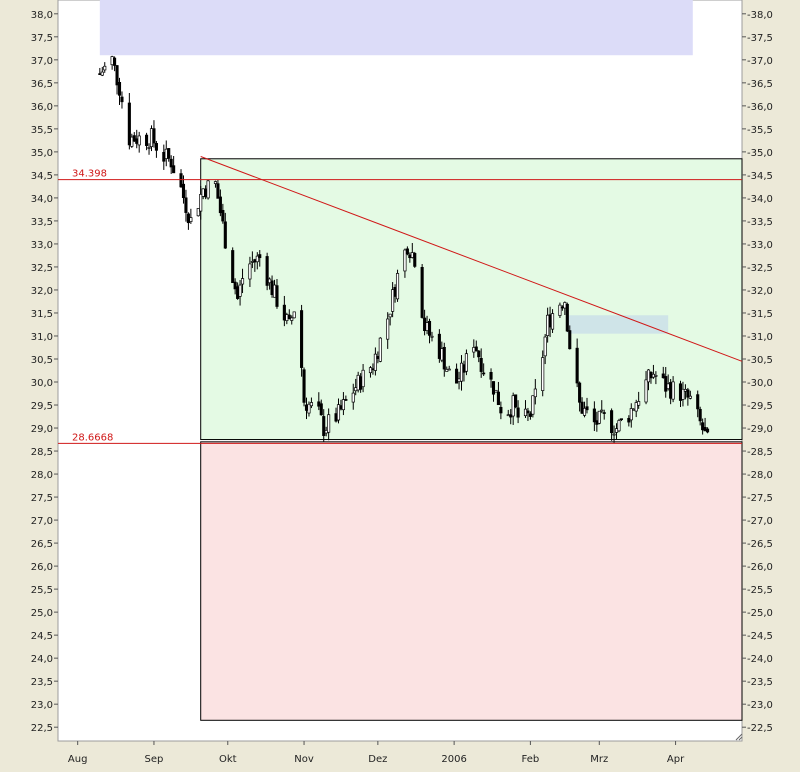  Describe the element at coordinates (42, 15) in the screenshot. I see `y-tick-label-left: 38,0` at that location.